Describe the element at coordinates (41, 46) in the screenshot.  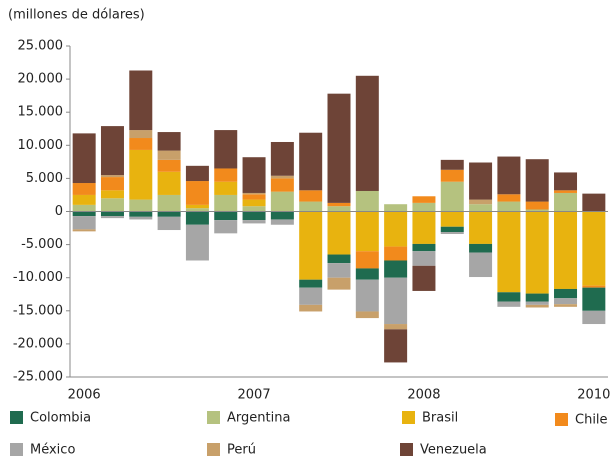
I see `y-tick-label: 25.000` at that location.